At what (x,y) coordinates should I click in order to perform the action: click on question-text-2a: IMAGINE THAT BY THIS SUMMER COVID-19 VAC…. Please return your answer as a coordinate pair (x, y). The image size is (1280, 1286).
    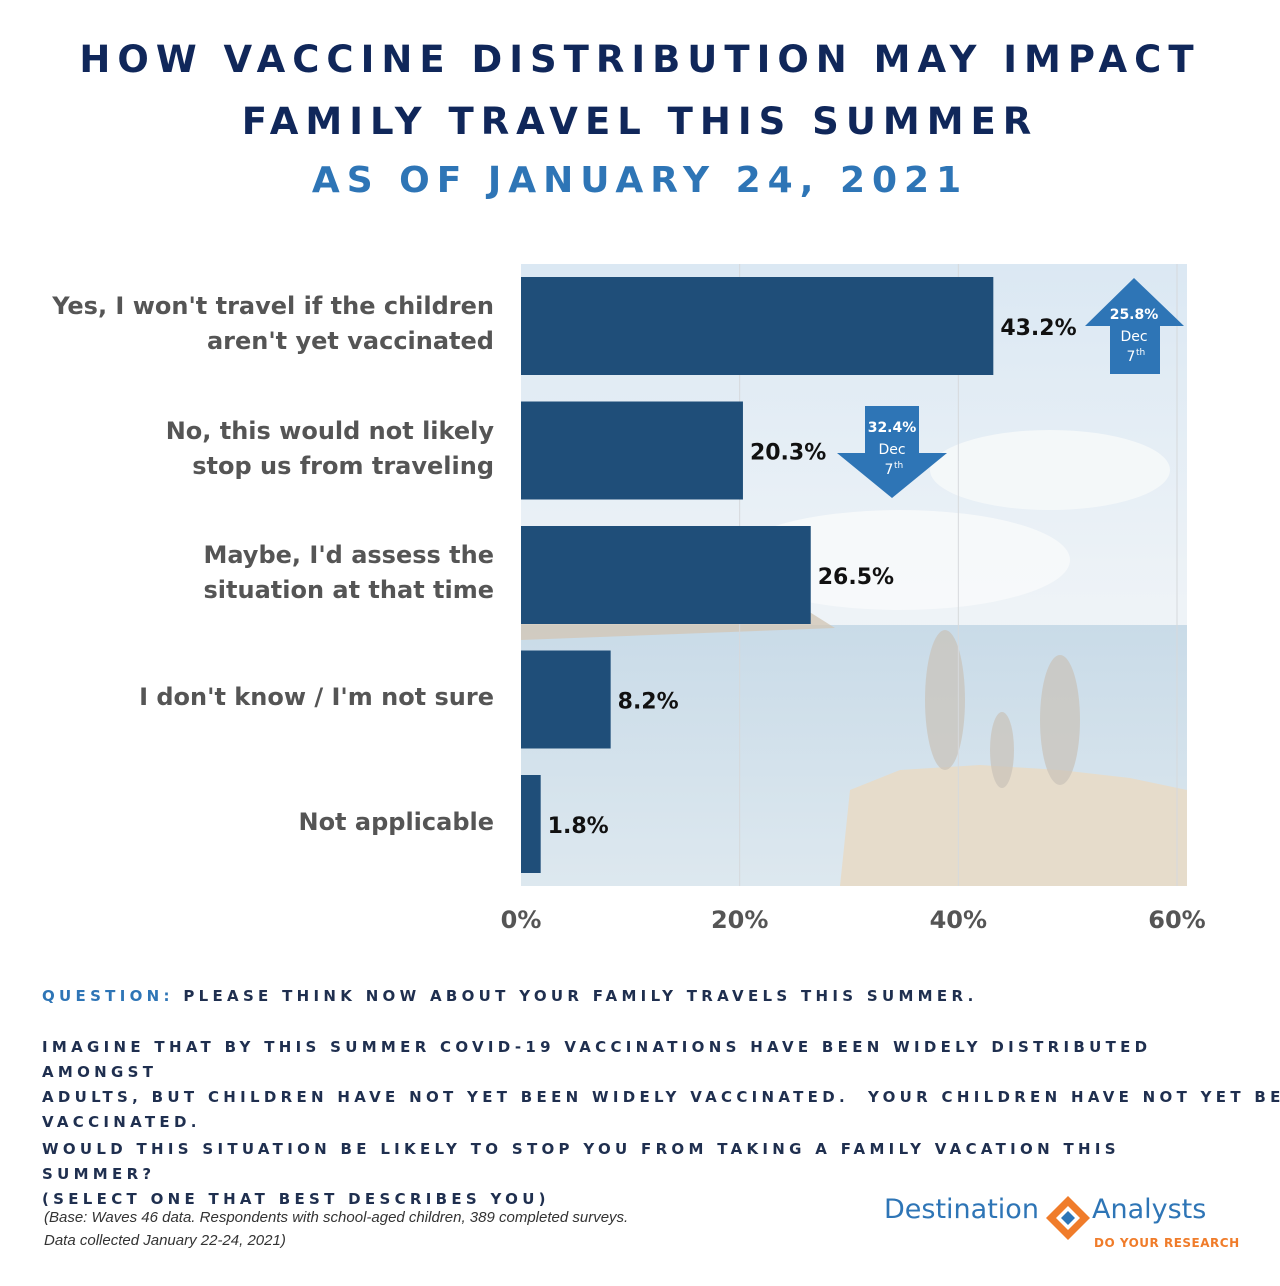
    Looking at the image, I should click on (597, 1059).